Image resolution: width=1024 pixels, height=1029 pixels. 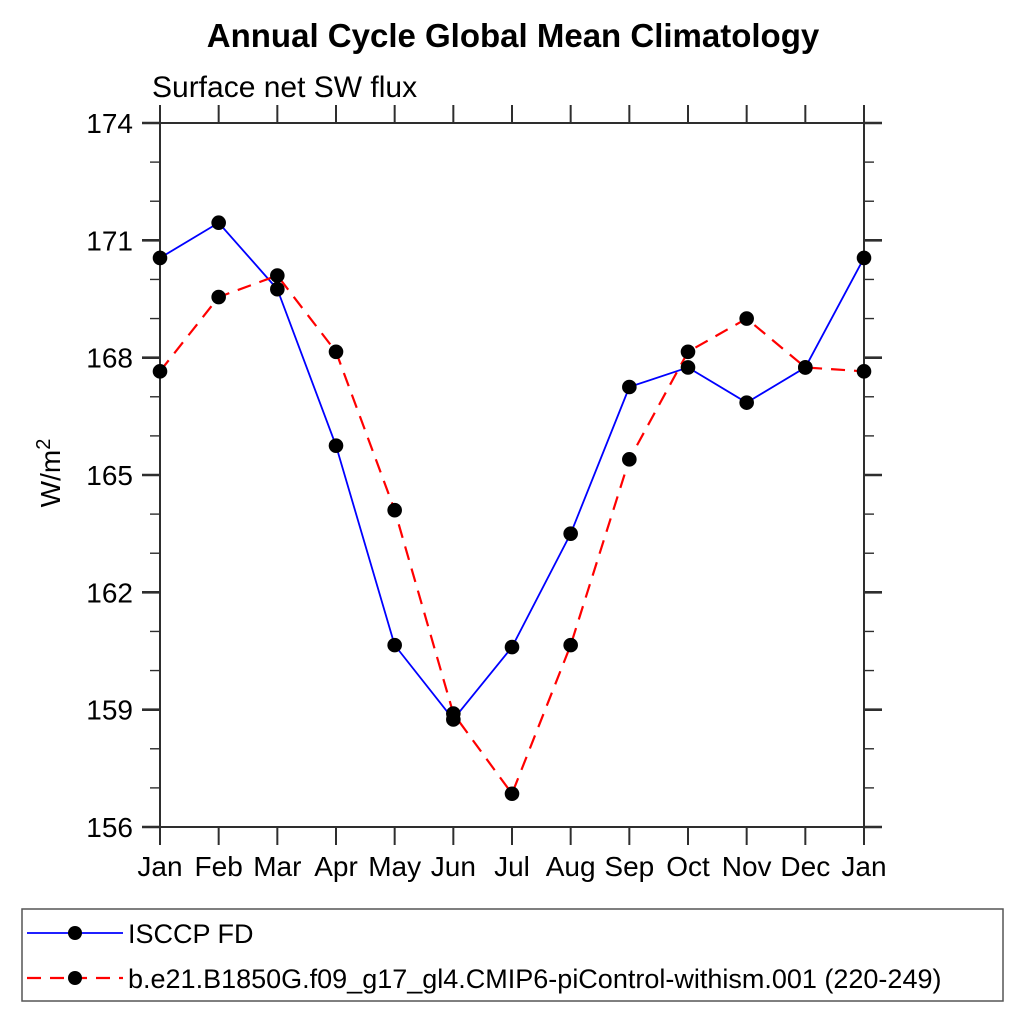 What do you see at coordinates (109, 592) in the screenshot?
I see `y-tick-label: 162` at bounding box center [109, 592].